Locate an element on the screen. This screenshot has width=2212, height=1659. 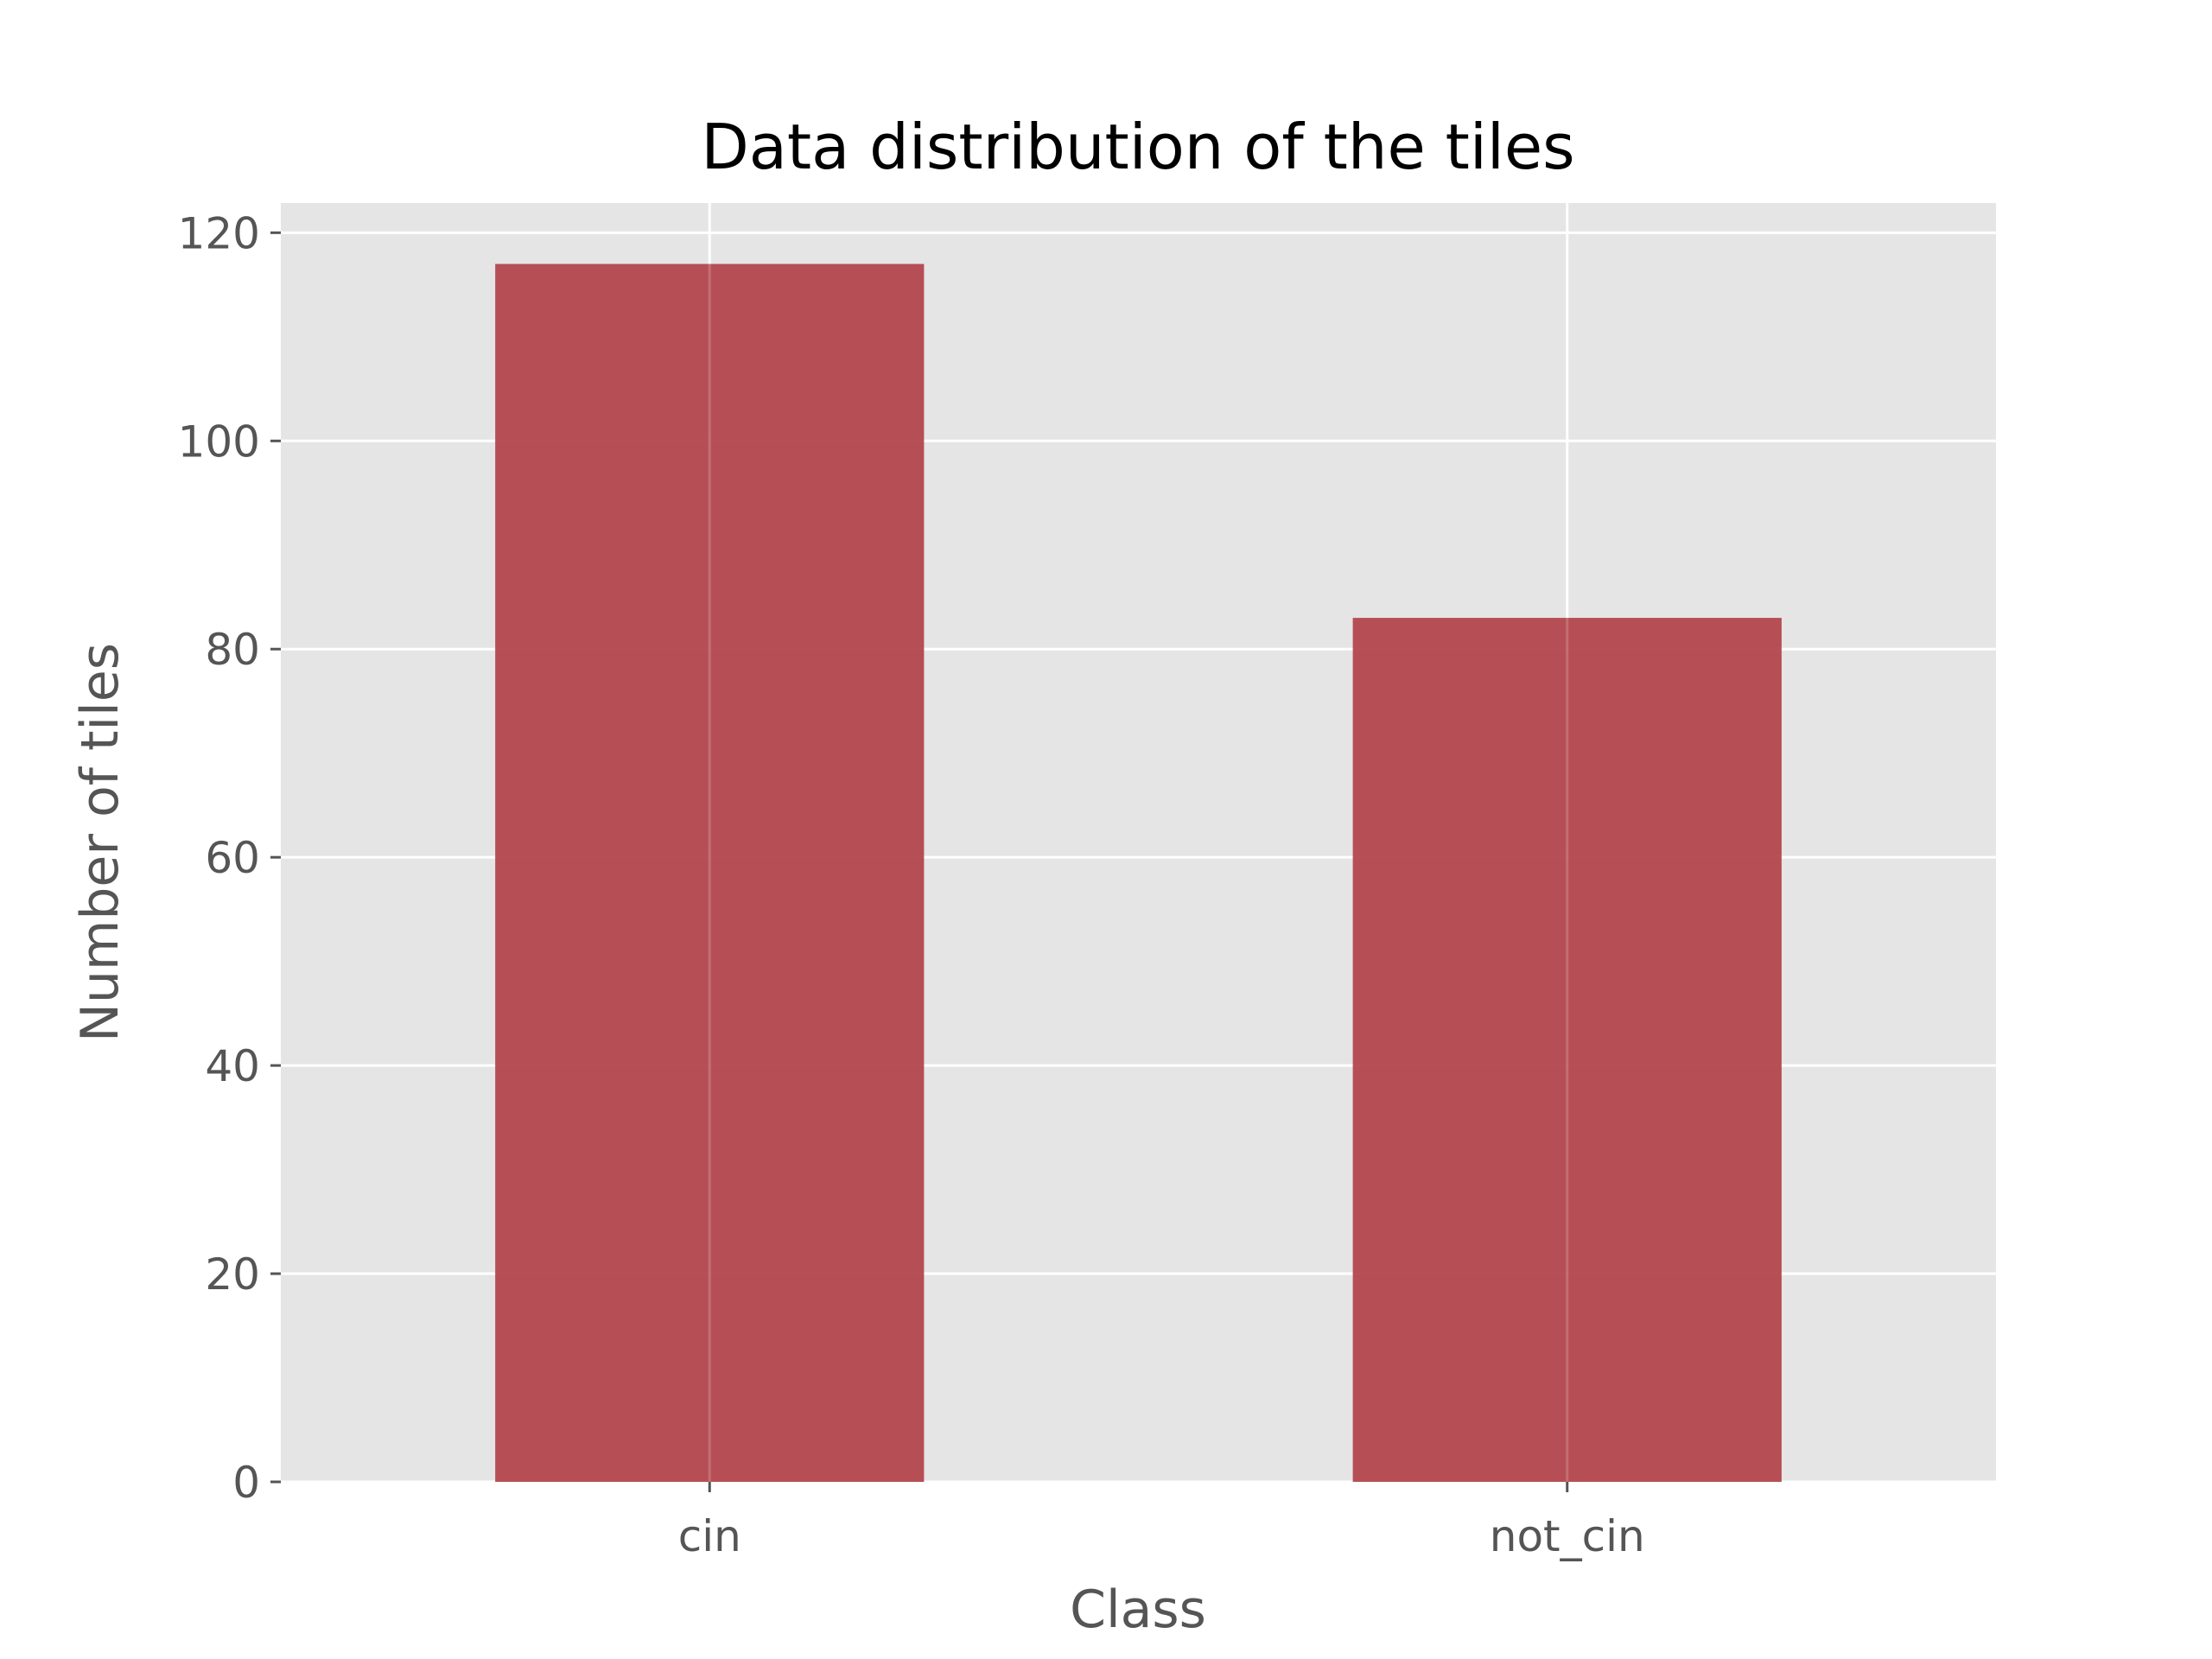
chart-title: Data distribution of the tiles is located at coordinates (1137, 147).